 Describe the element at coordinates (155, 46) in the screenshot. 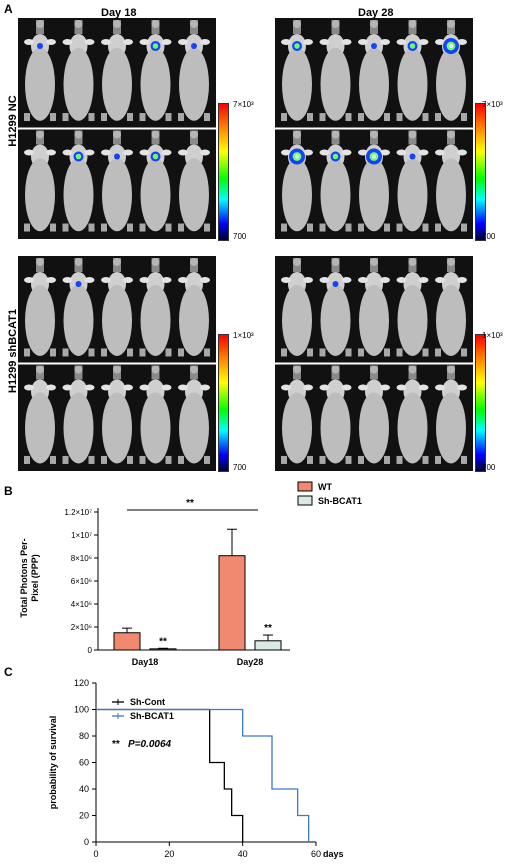

I see `bioluminescence-core` at that location.